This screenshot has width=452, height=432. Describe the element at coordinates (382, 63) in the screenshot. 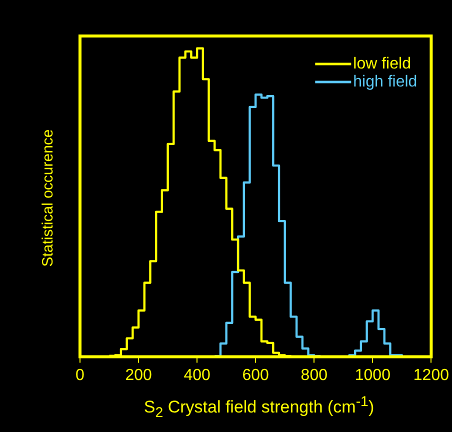

I see `legend-label: low field` at that location.